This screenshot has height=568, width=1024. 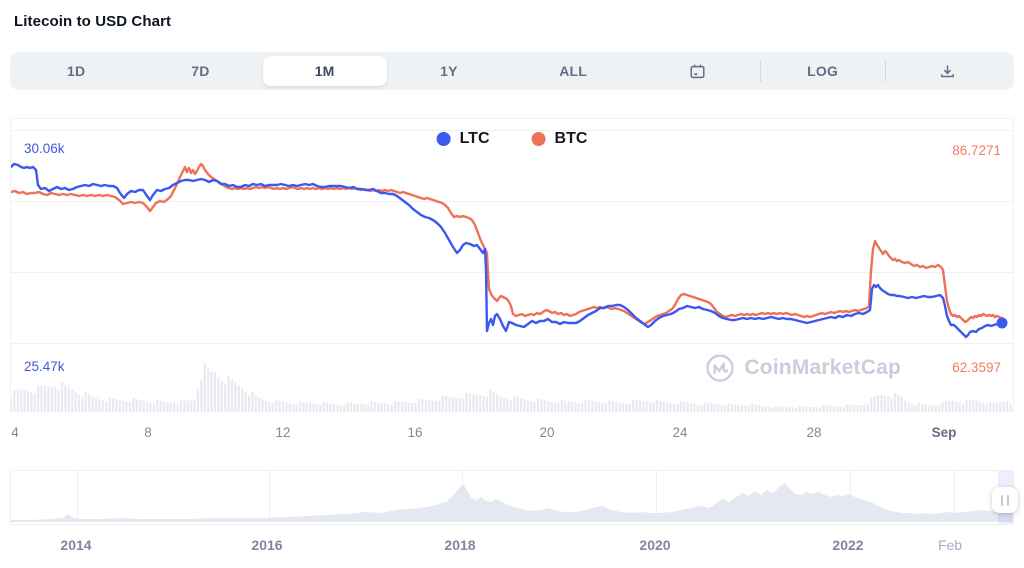 What do you see at coordinates (950, 545) in the screenshot?
I see `year-tick-label: Feb` at bounding box center [950, 545].